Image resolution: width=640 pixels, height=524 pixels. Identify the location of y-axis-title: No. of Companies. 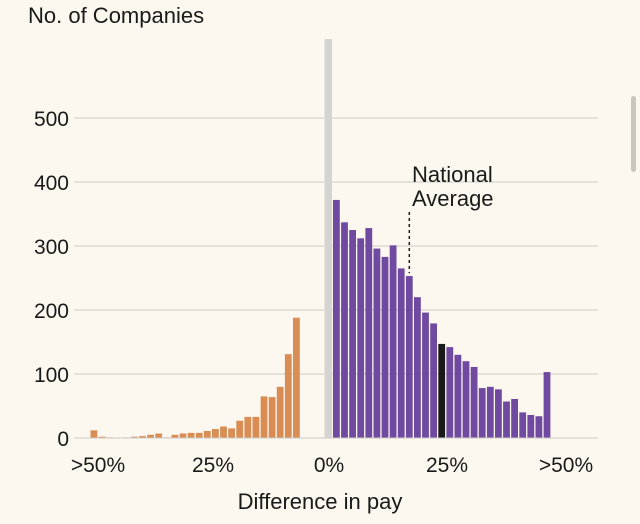
(116, 15).